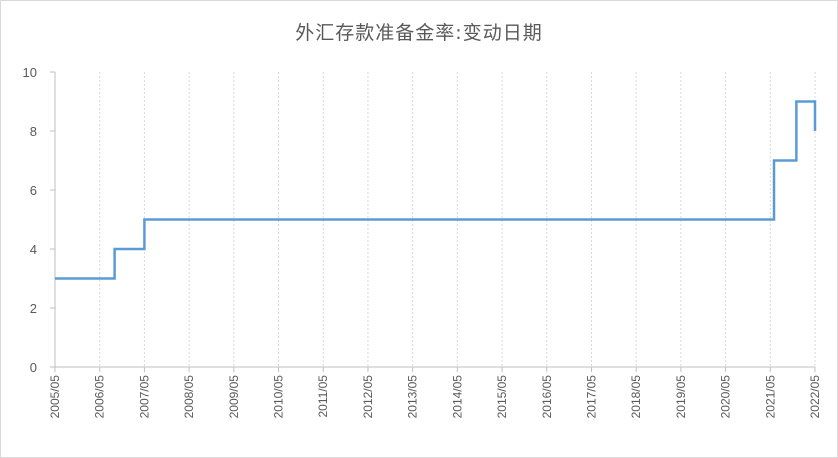  What do you see at coordinates (368, 397) in the screenshot?
I see `x-tick-label: 2012/05` at bounding box center [368, 397].